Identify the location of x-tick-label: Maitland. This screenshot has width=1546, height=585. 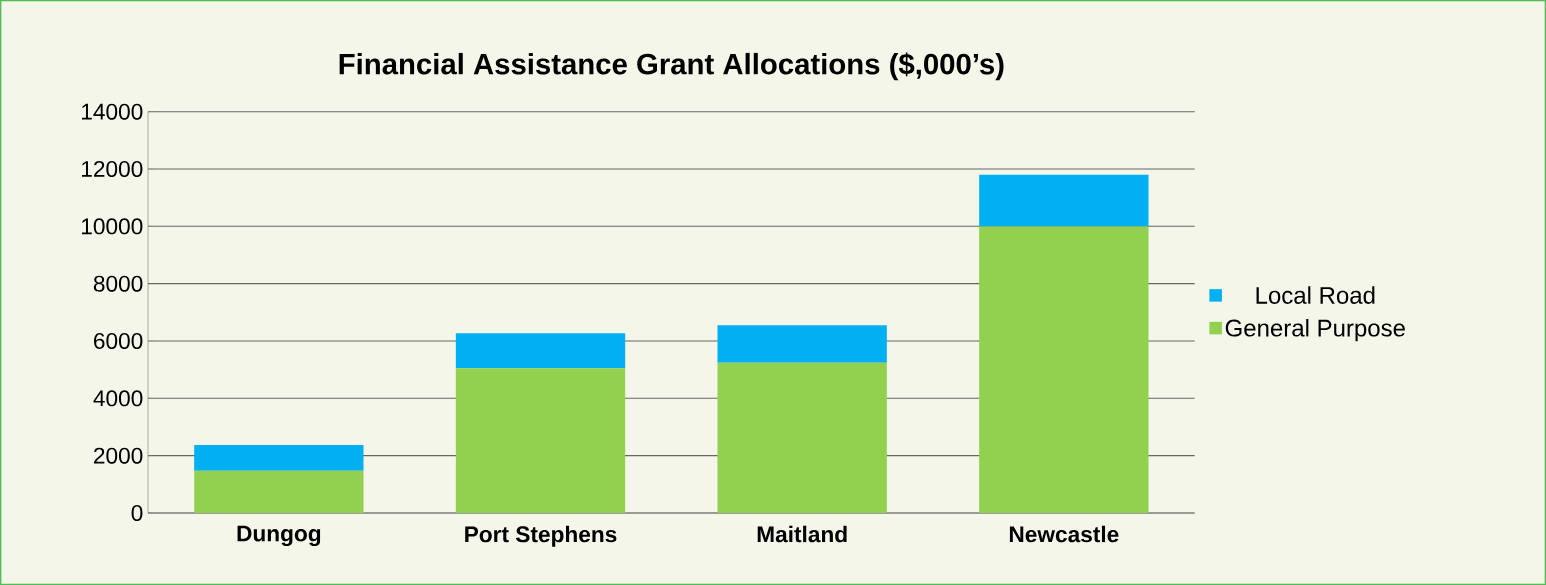
(802, 534).